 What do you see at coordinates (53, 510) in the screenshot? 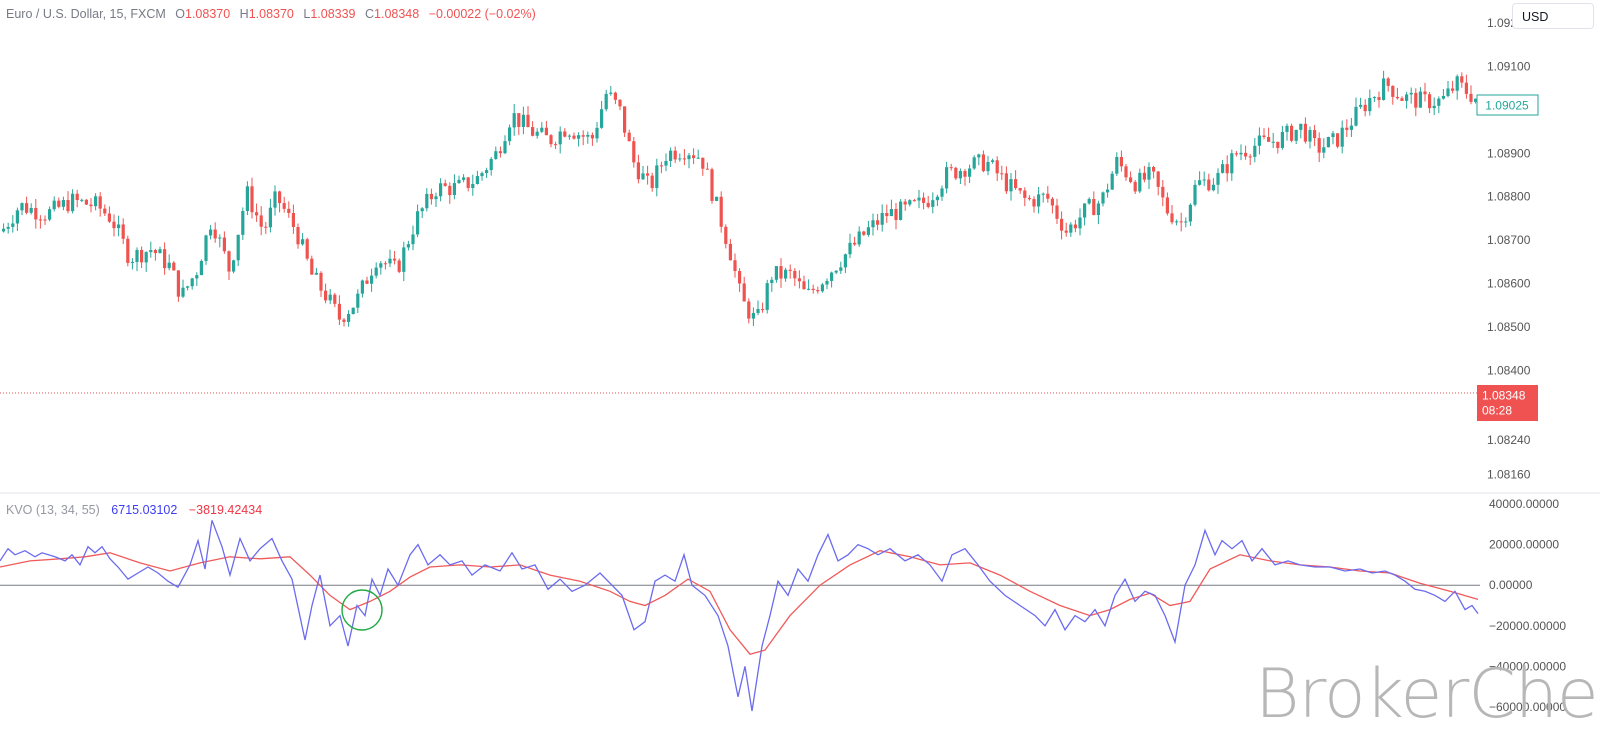
I see `kvo-title: KVO (13, 34, 55)` at bounding box center [53, 510].